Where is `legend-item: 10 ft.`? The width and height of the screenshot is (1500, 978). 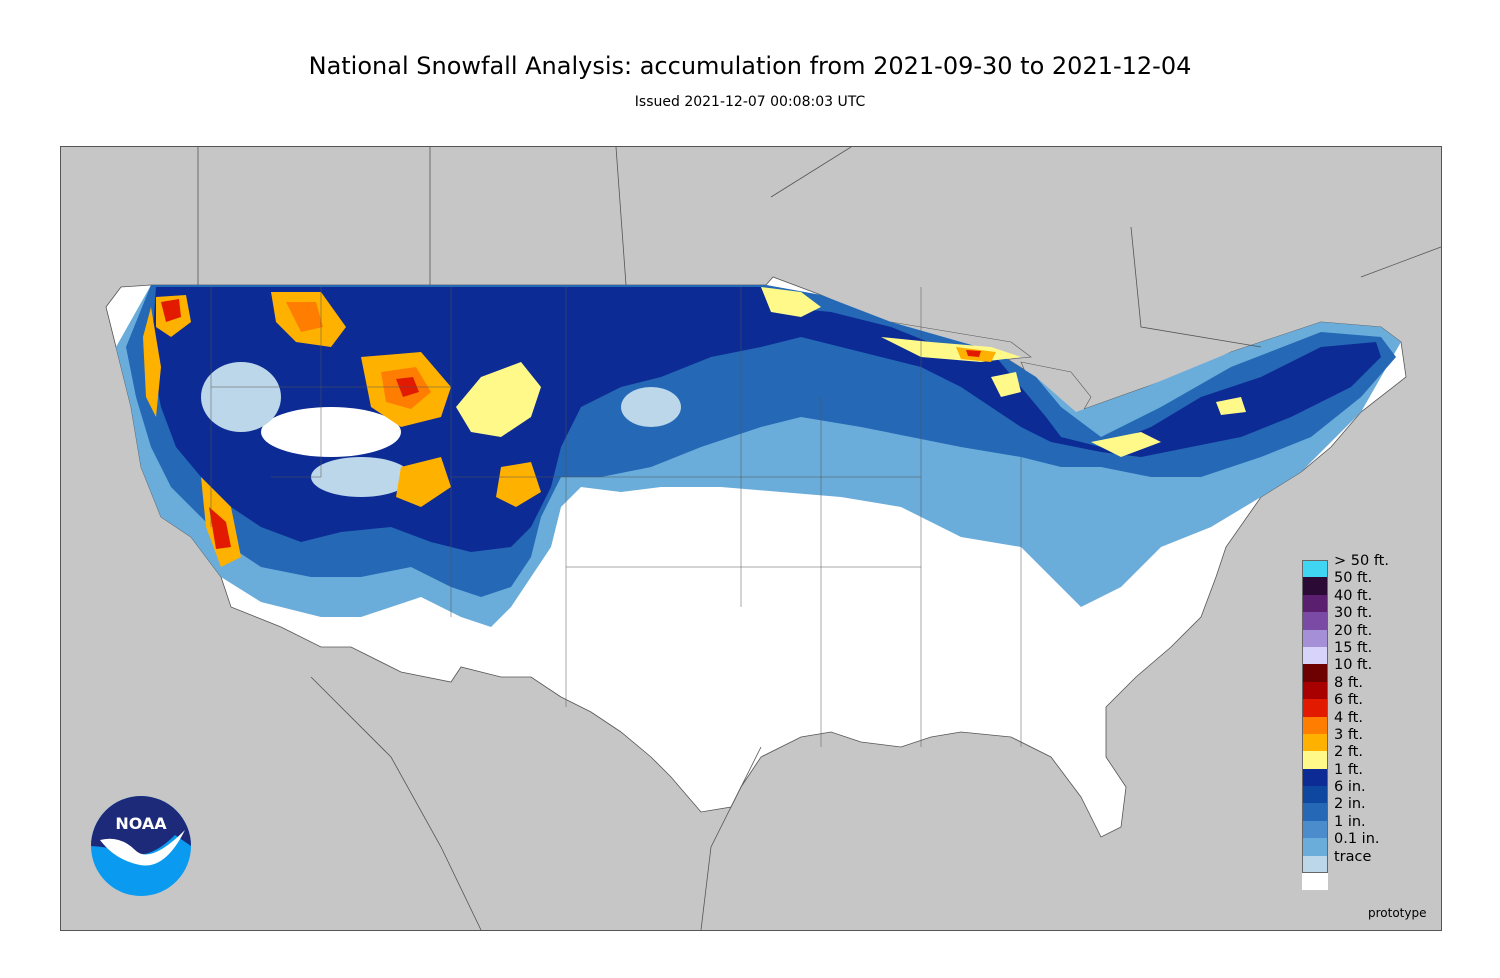
legend-item: 10 ft. is located at coordinates (1367, 669).